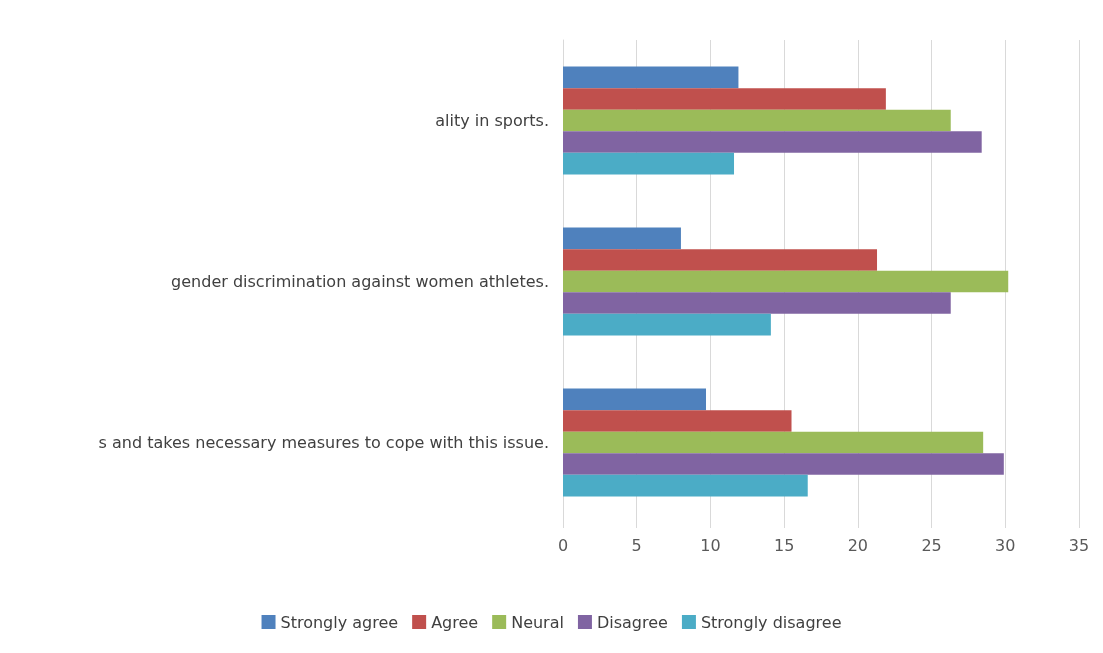 The width and height of the screenshot is (1103, 653). What do you see at coordinates (632, 622) in the screenshot?
I see `legend-label: Disagree` at bounding box center [632, 622].